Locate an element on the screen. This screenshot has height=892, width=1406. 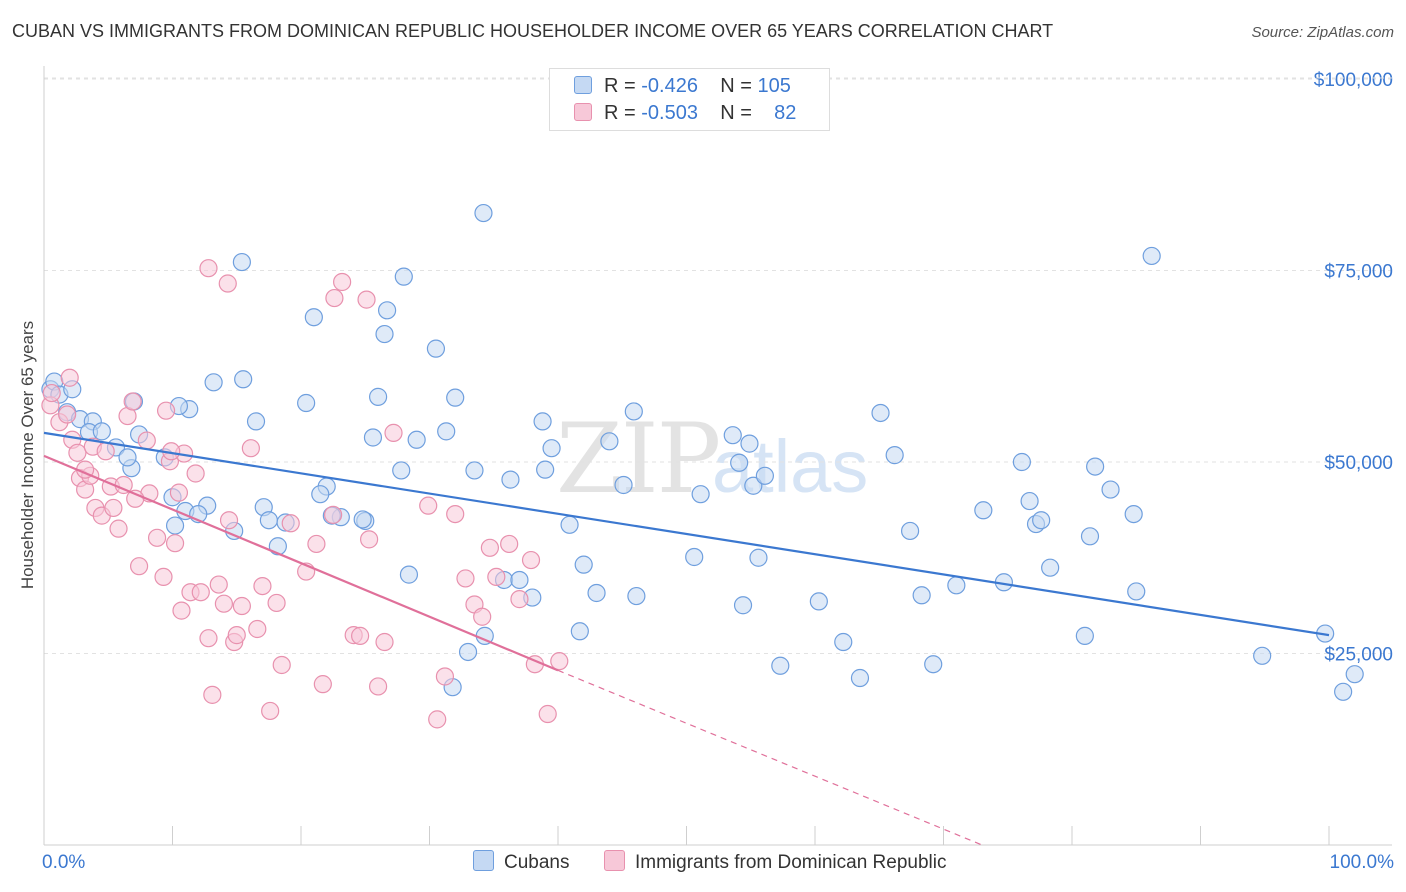
series-legend-label-dominican: Immigrants from Dominican Republic is located at coordinates (791, 862).